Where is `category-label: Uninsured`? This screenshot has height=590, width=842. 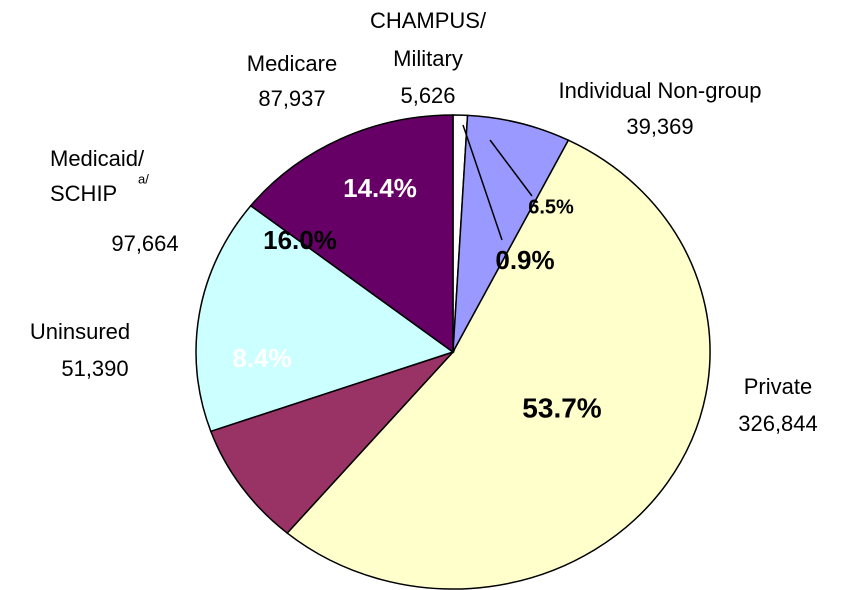
category-label: Uninsured is located at coordinates (80, 331).